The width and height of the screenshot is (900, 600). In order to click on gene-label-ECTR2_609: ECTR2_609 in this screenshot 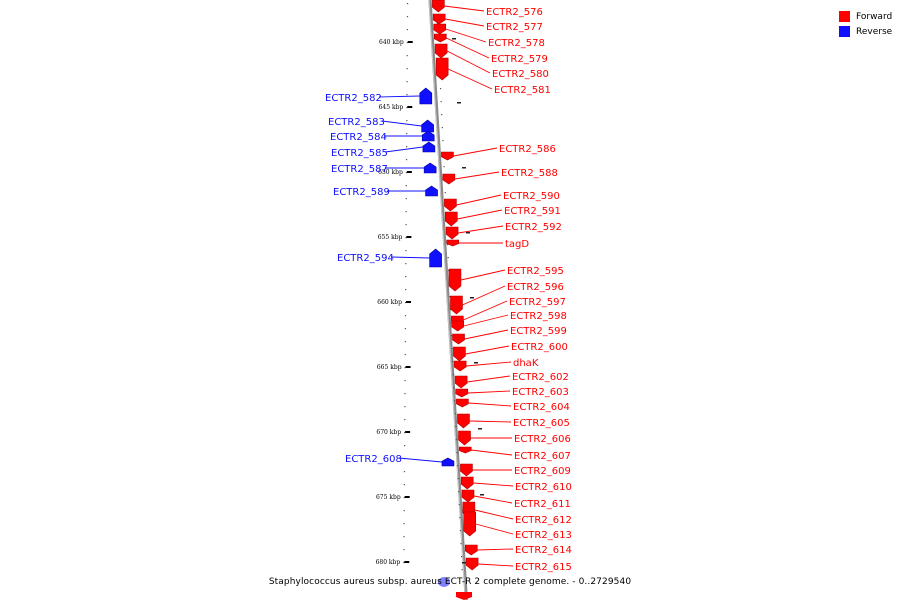, I will do `click(542, 471)`.